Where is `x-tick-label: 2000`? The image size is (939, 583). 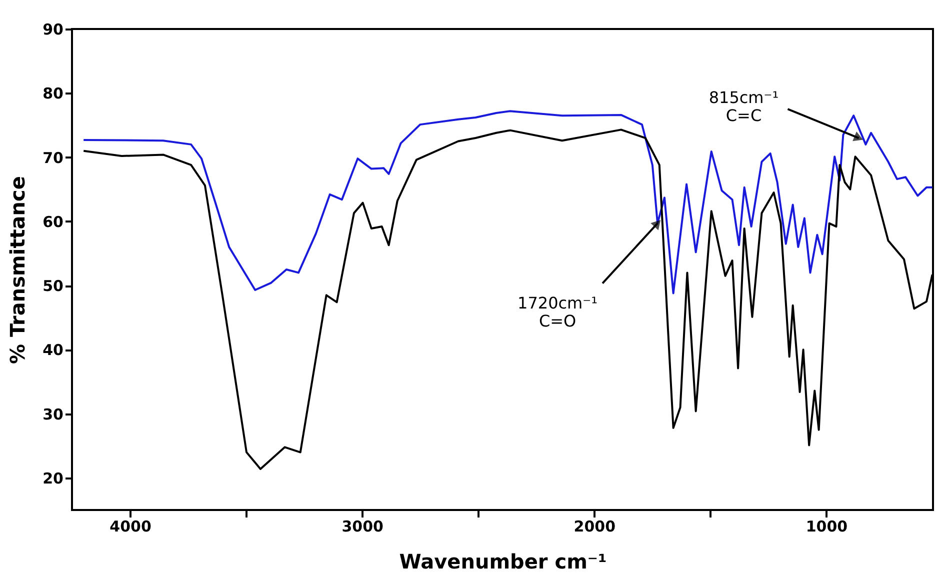
x-tick-label: 2000 is located at coordinates (595, 527).